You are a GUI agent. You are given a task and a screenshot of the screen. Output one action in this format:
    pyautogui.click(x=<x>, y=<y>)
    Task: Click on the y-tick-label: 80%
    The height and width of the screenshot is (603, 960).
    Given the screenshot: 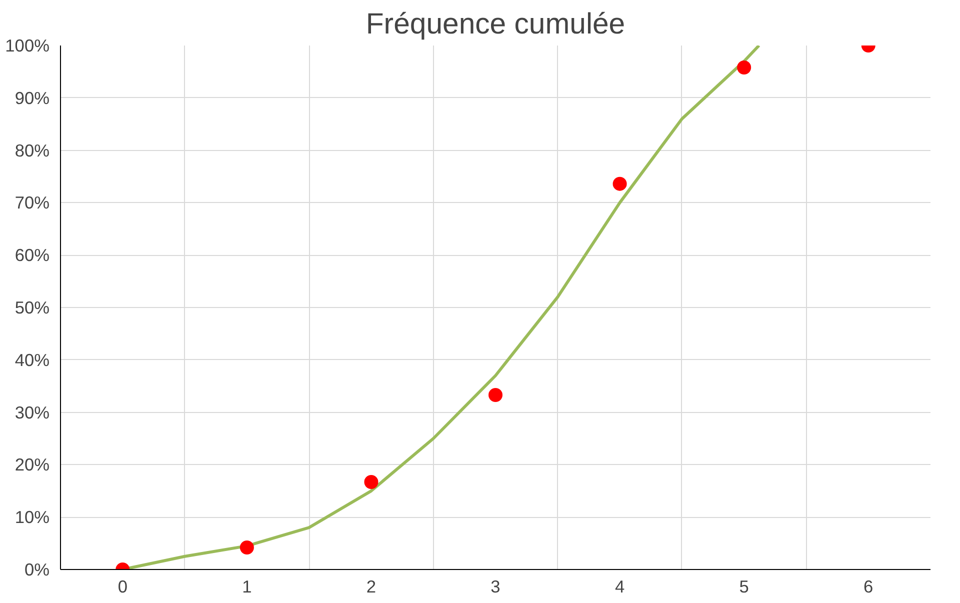 What is the action you would take?
    pyautogui.click(x=32, y=150)
    